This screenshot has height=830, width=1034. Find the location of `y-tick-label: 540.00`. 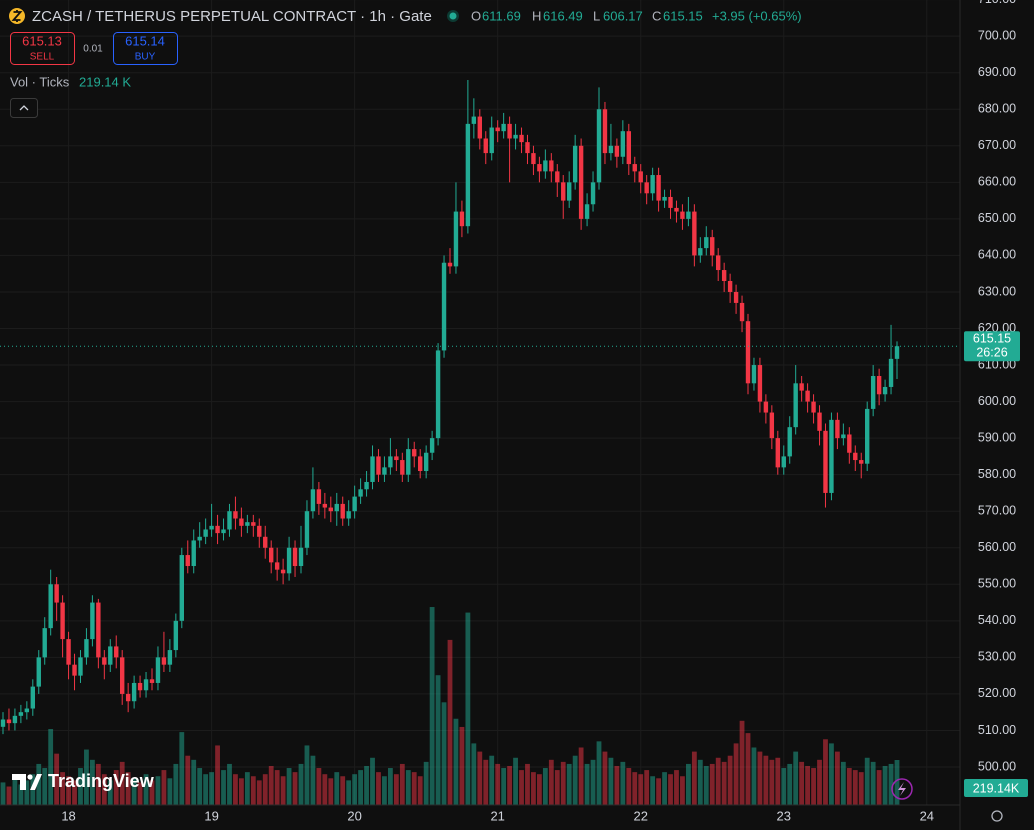

y-tick-label: 540.00 is located at coordinates (997, 620).